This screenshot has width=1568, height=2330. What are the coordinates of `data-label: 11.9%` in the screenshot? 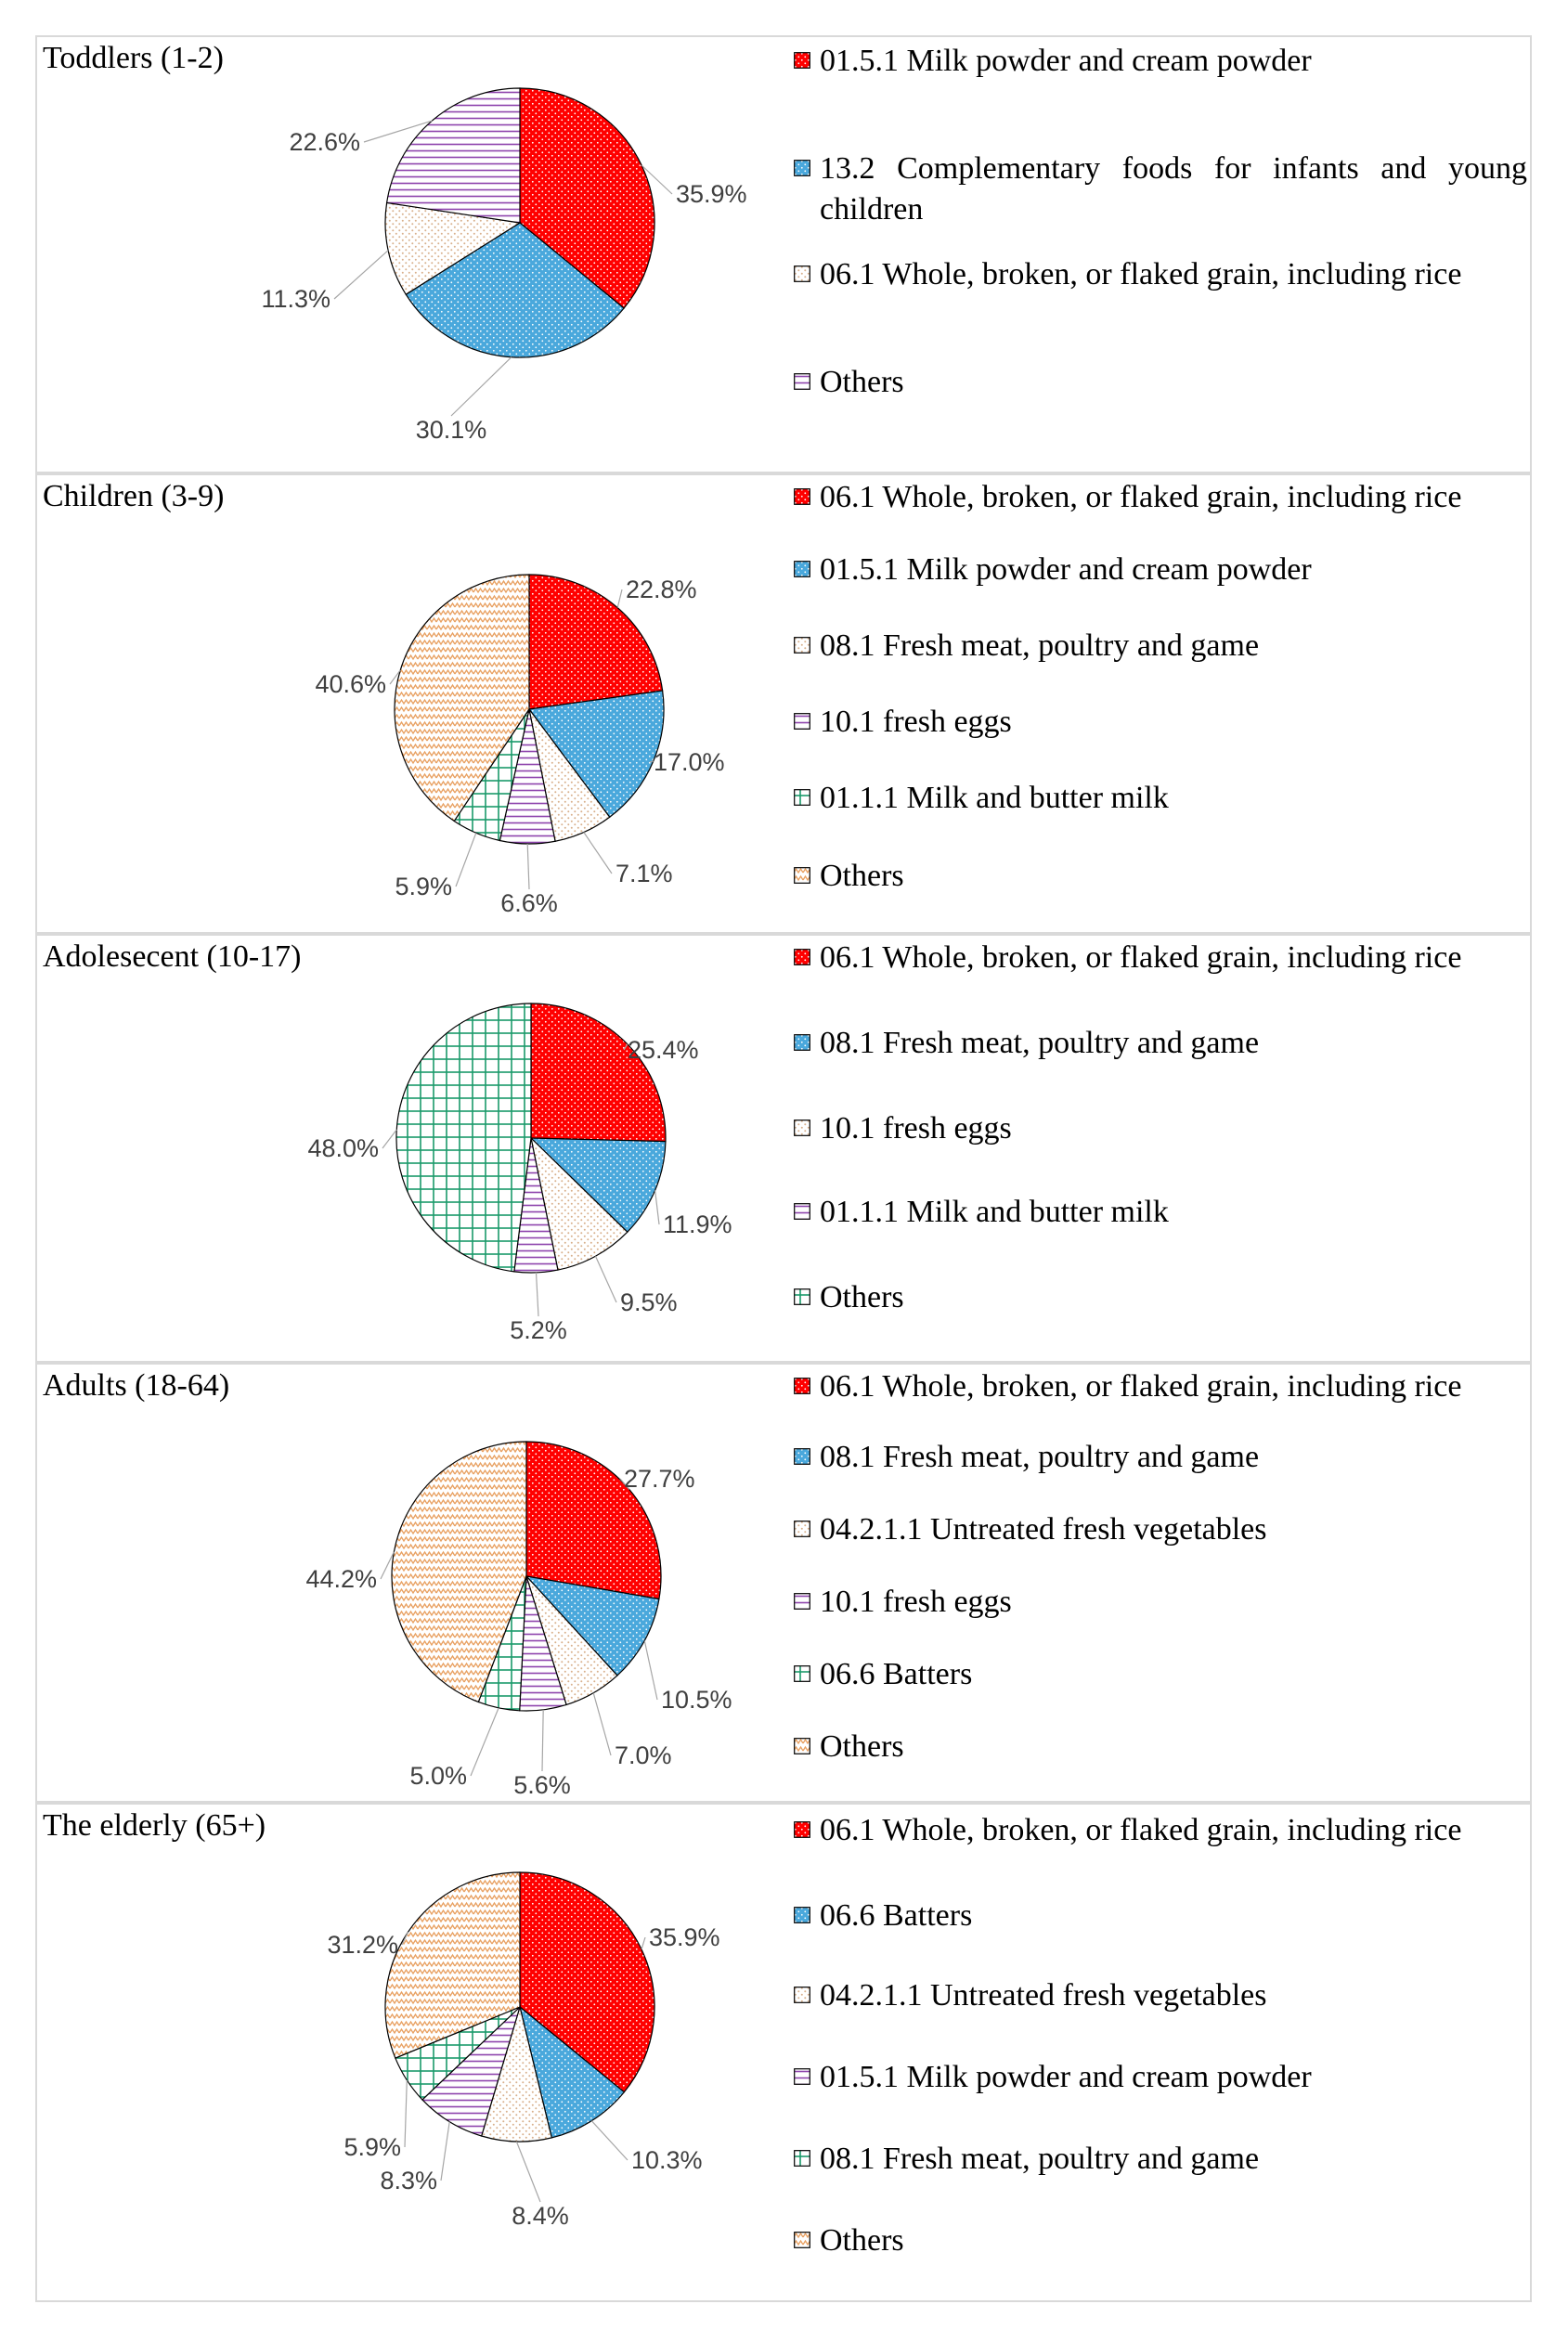 It's located at (697, 1224).